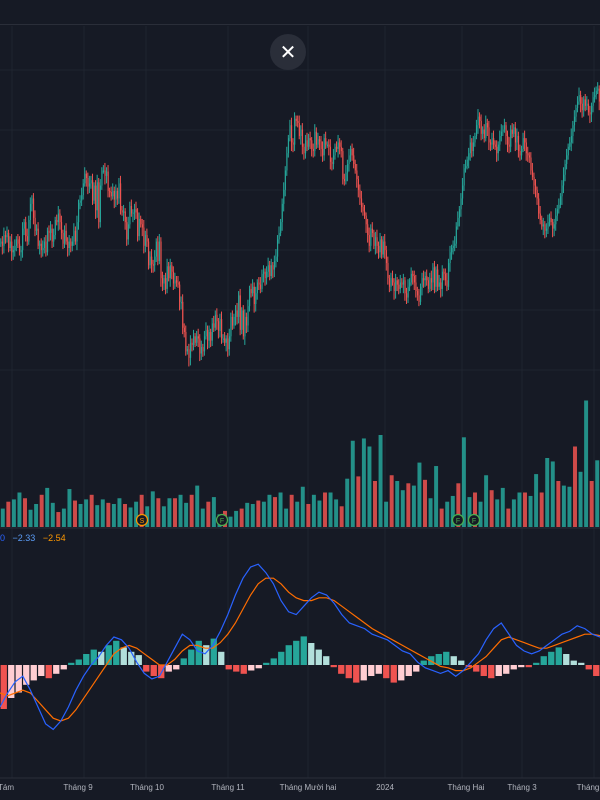 This screenshot has width=600, height=800. What do you see at coordinates (288, 52) in the screenshot?
I see `close-button: ✕` at bounding box center [288, 52].